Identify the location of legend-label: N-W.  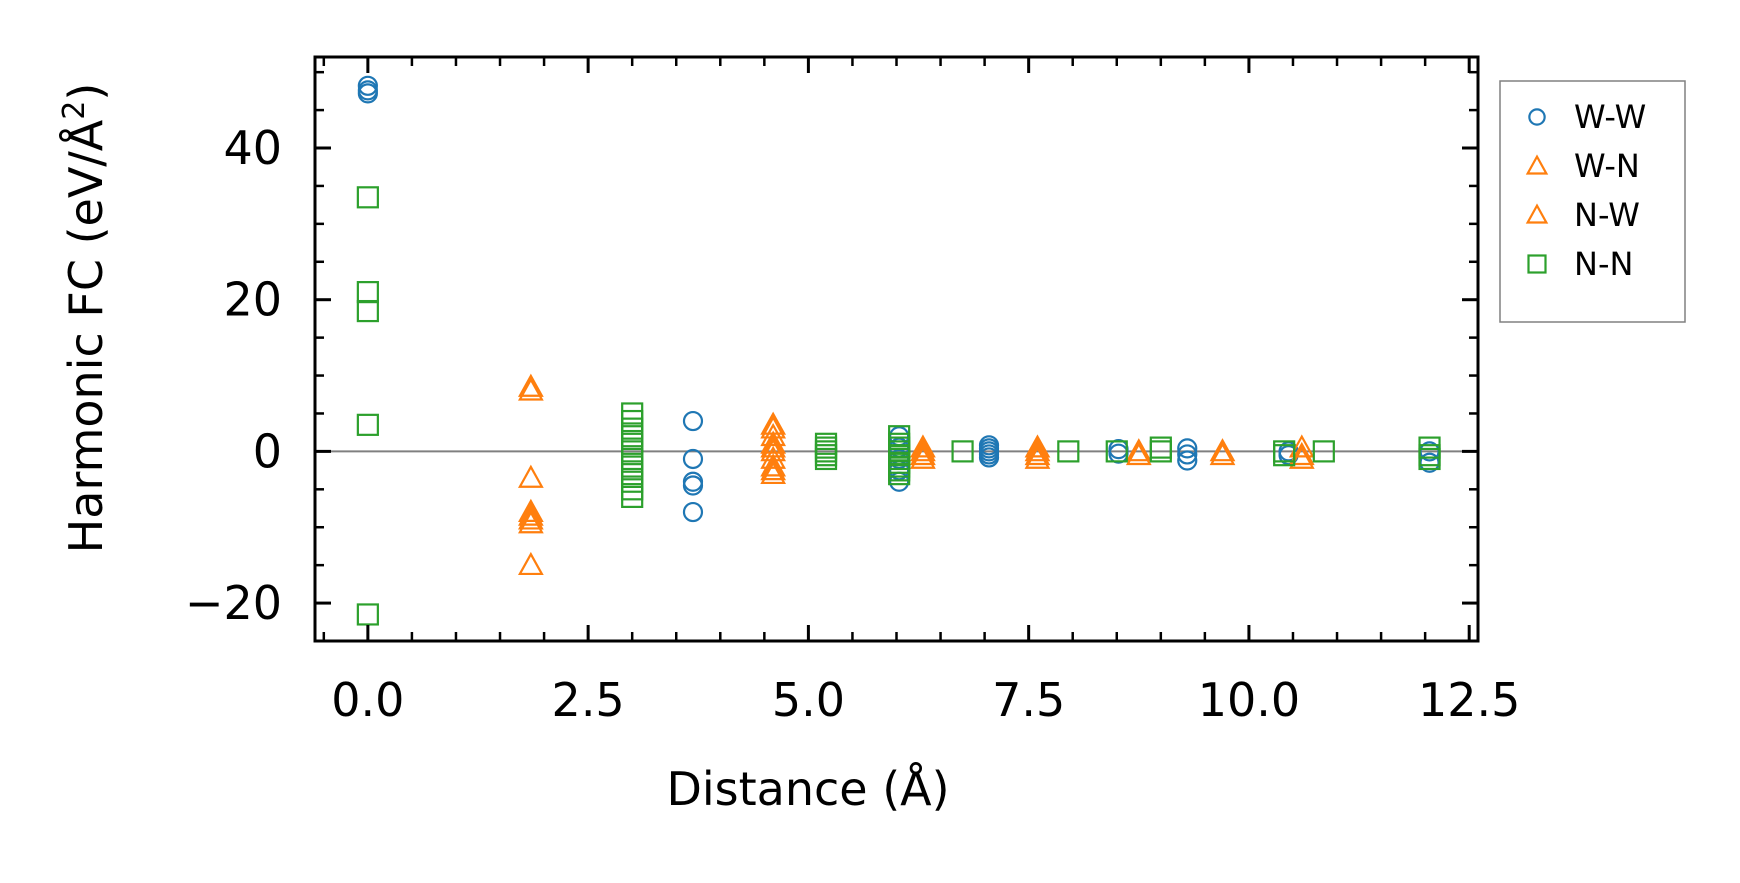
(1607, 215).